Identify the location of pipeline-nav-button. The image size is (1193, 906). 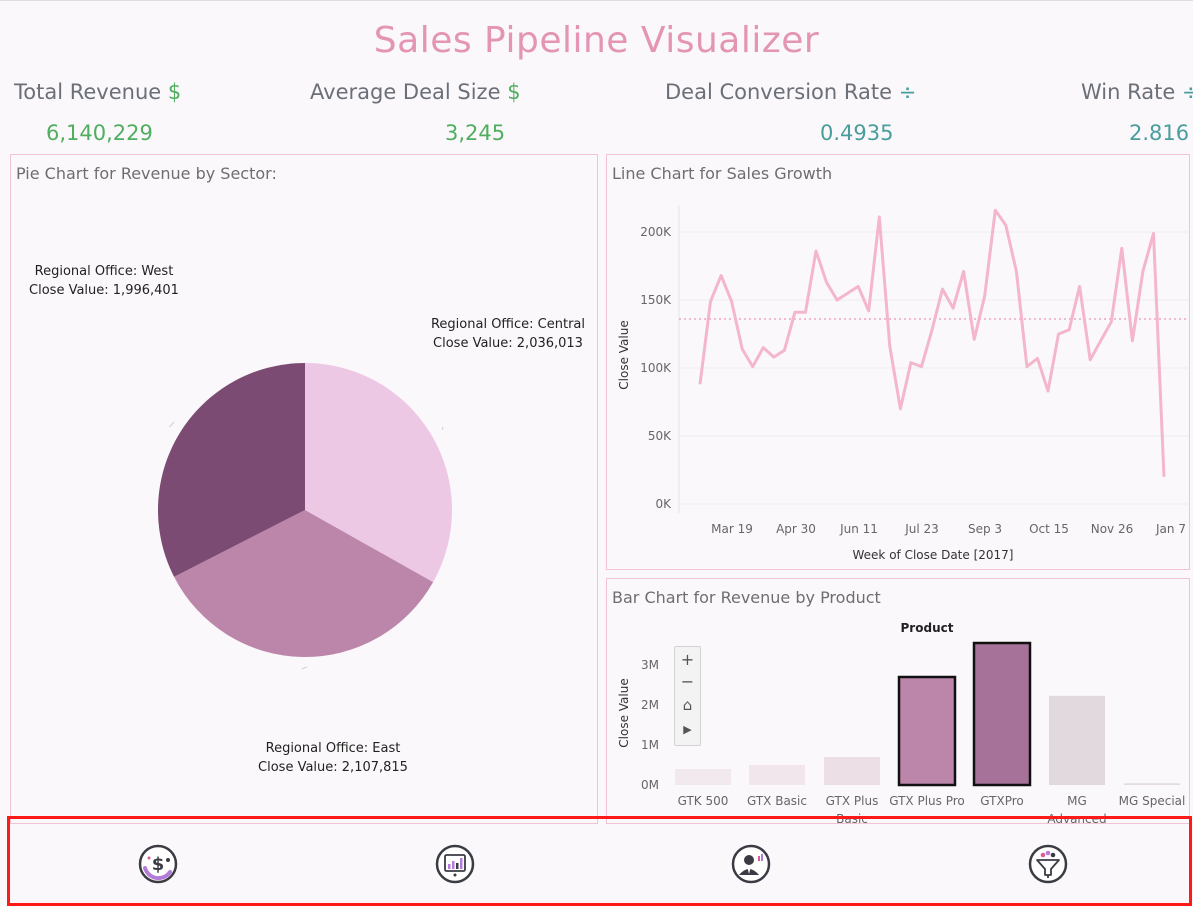
(1048, 864).